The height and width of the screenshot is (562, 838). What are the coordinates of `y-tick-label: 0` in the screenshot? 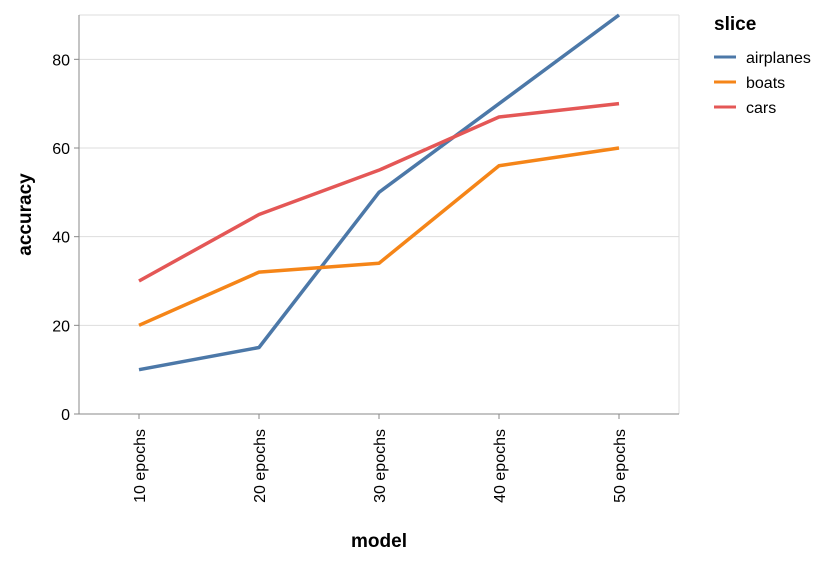 It's located at (65, 415).